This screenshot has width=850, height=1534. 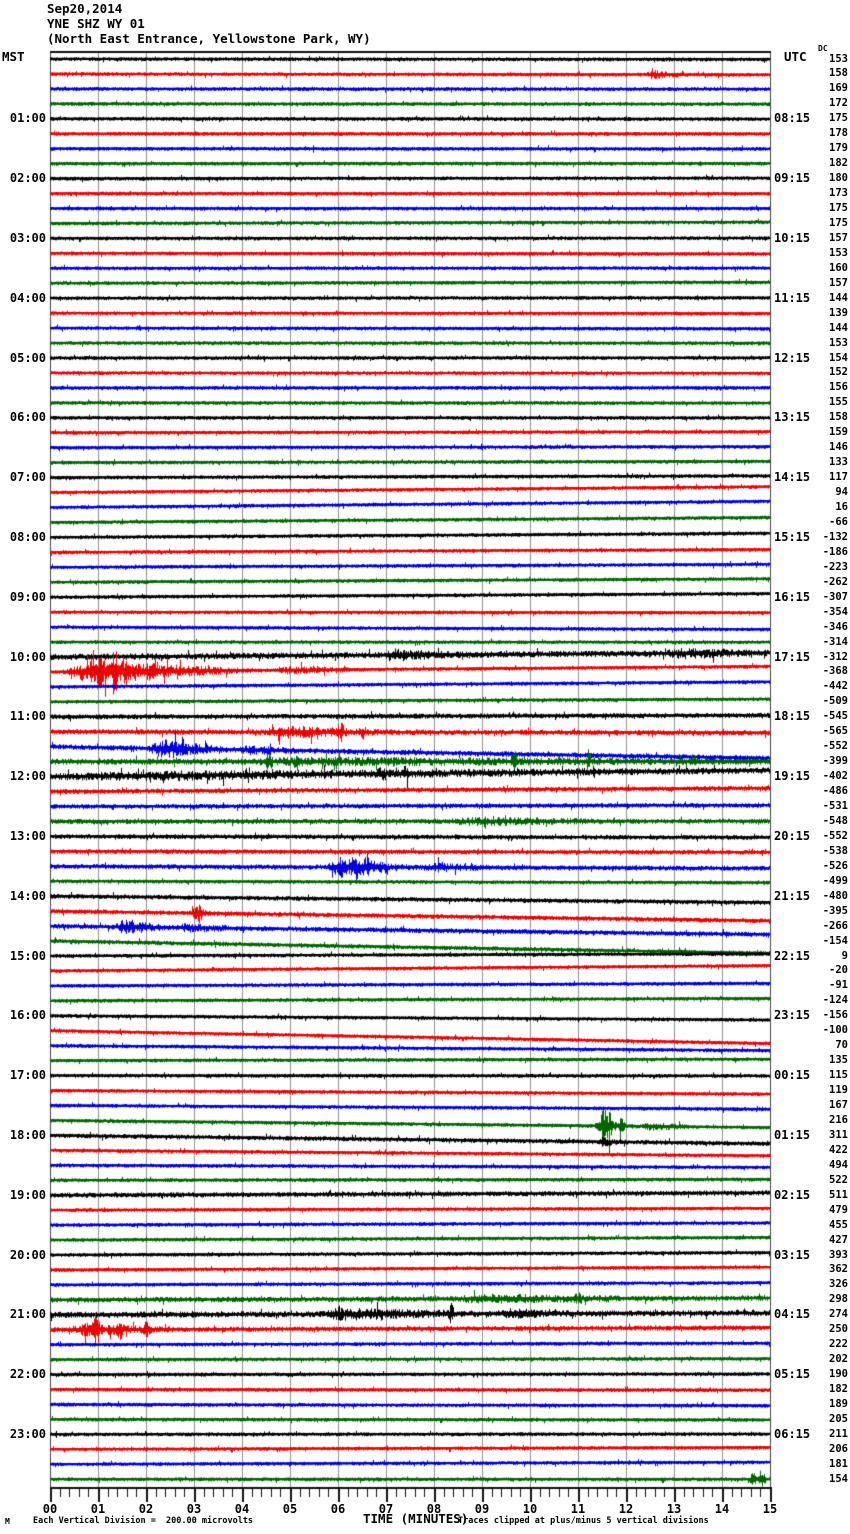 I want to click on x-tick-label: 06, so click(x=338, y=1509).